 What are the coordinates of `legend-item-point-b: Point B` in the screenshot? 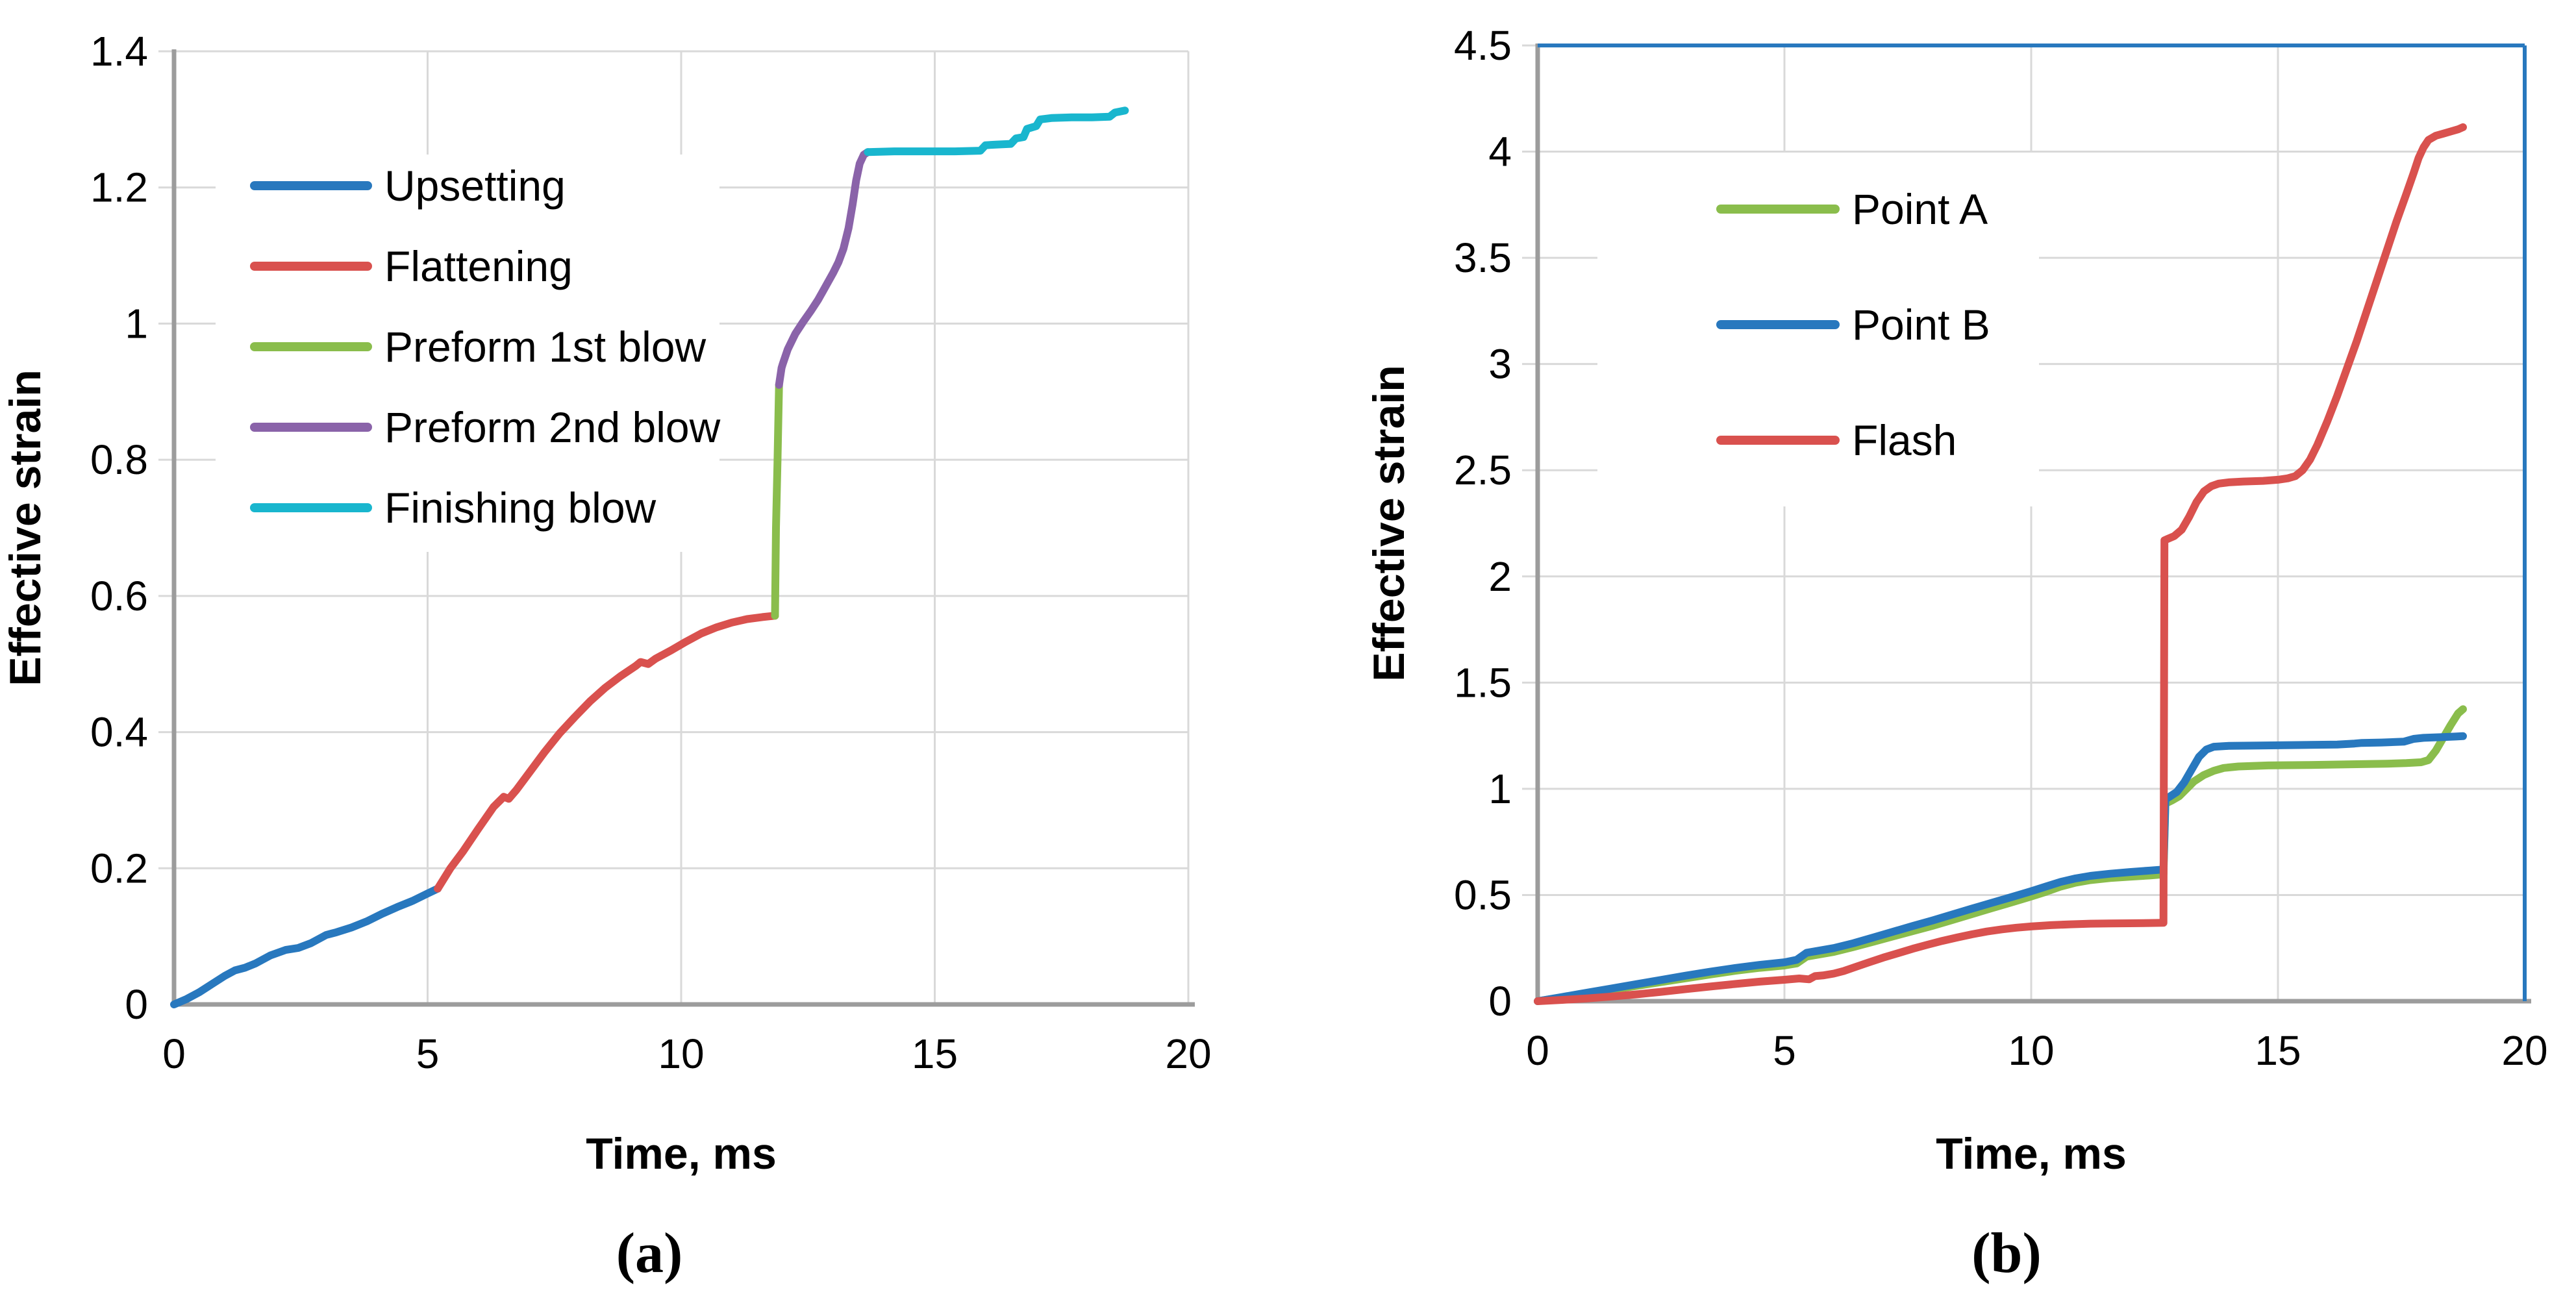 It's located at (1853, 325).